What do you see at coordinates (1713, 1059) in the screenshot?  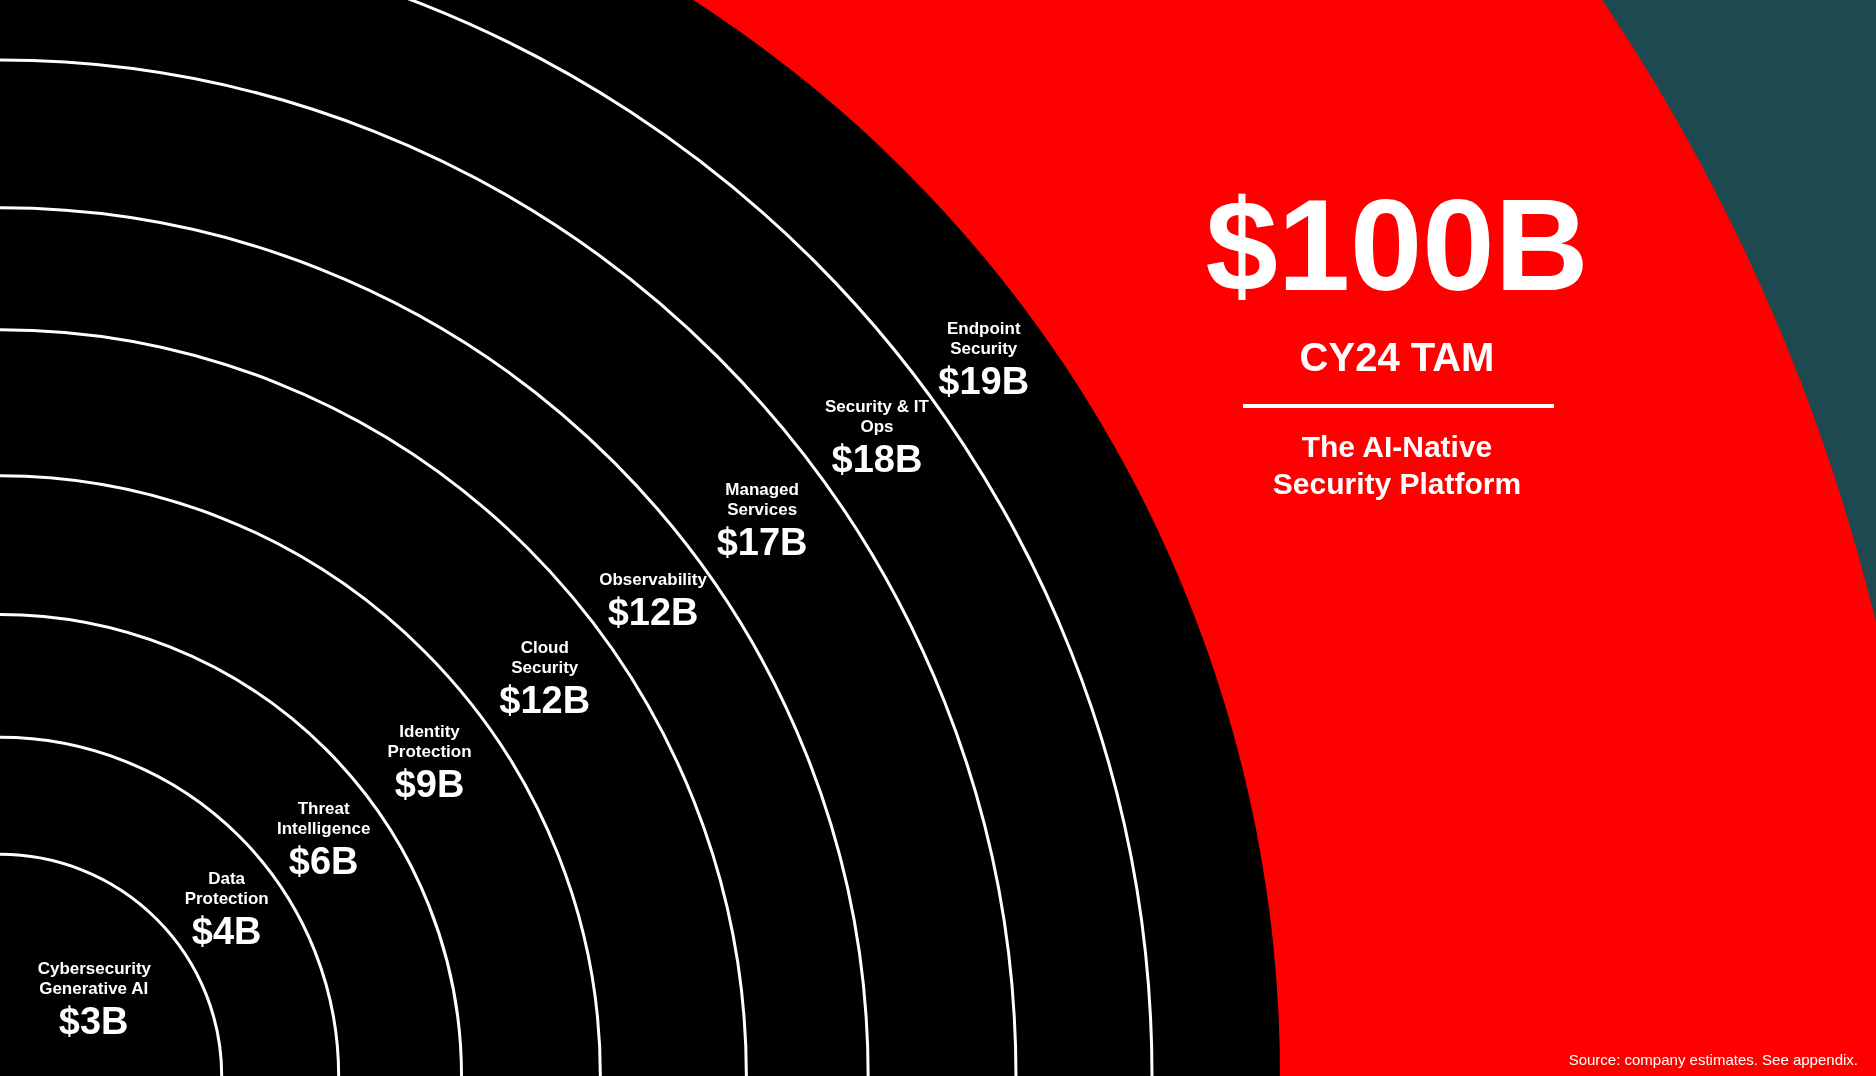 I see `source-note: Source: company estimates. See appendix.` at bounding box center [1713, 1059].